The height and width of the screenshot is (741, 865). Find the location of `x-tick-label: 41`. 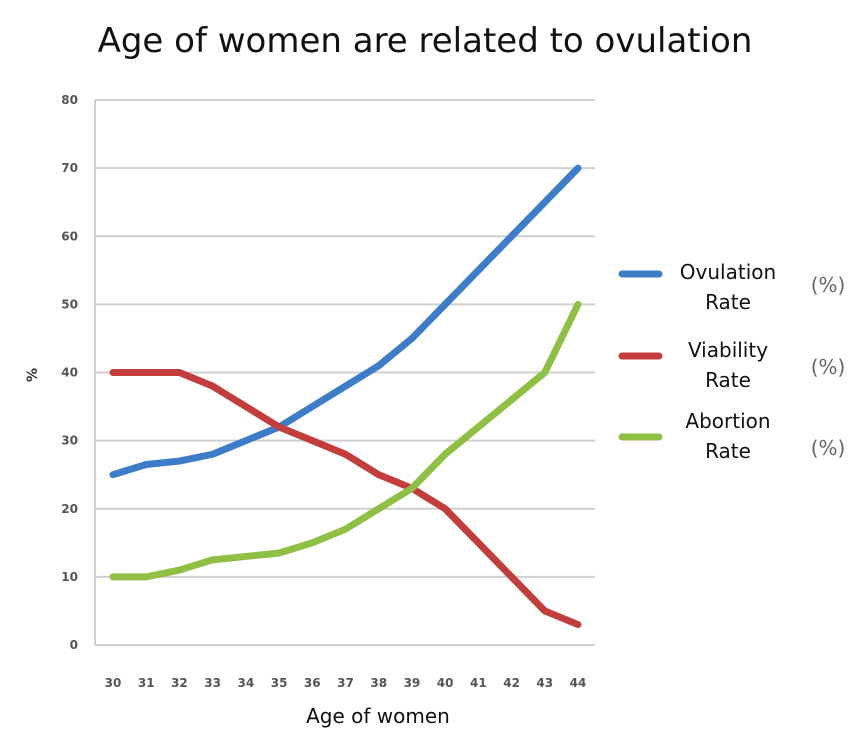

x-tick-label: 41 is located at coordinates (478, 683).